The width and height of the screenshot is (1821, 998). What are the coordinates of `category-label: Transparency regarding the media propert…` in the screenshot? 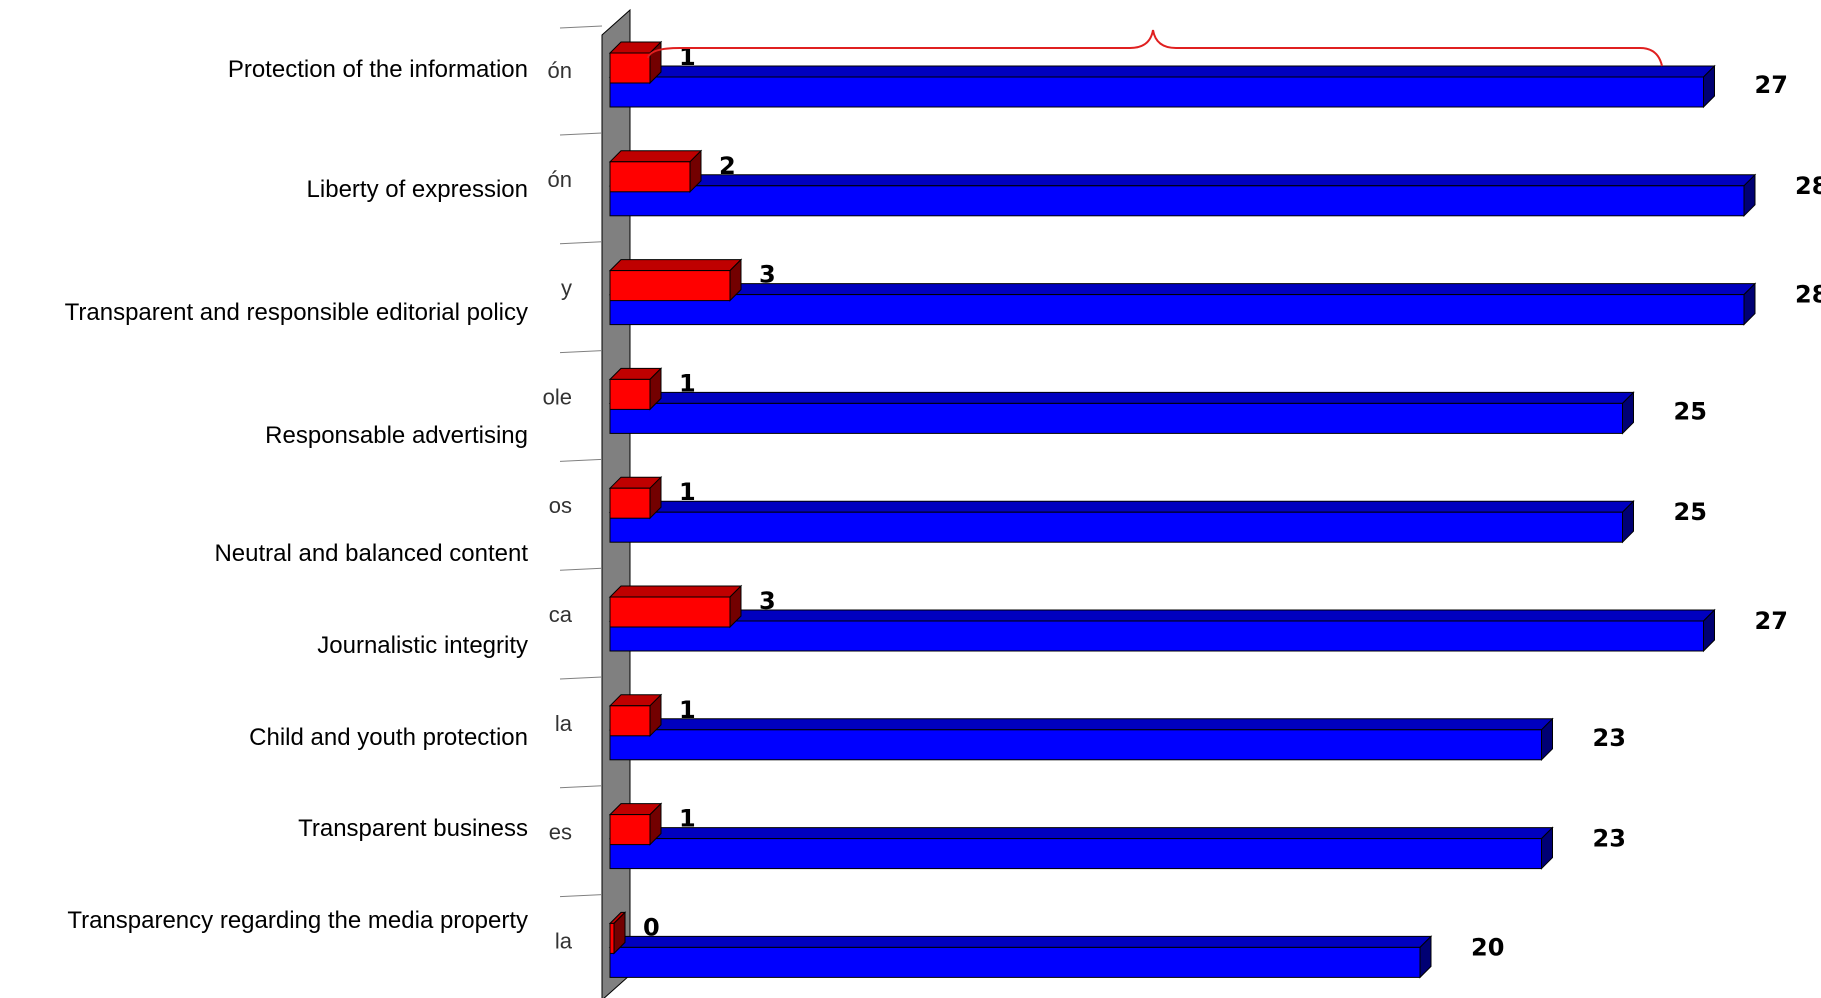 It's located at (297, 920).